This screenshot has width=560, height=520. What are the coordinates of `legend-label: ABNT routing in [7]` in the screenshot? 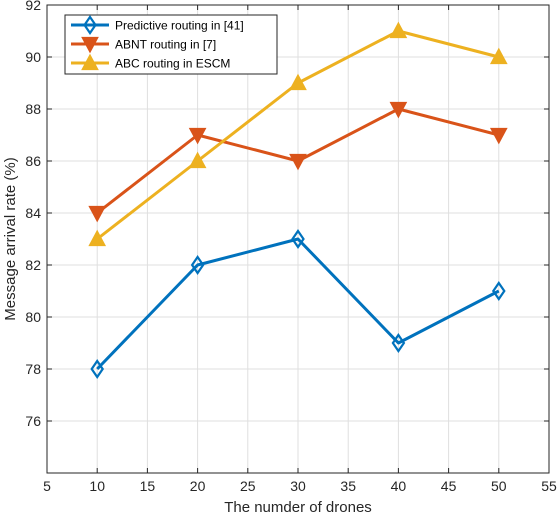 It's located at (165, 45).